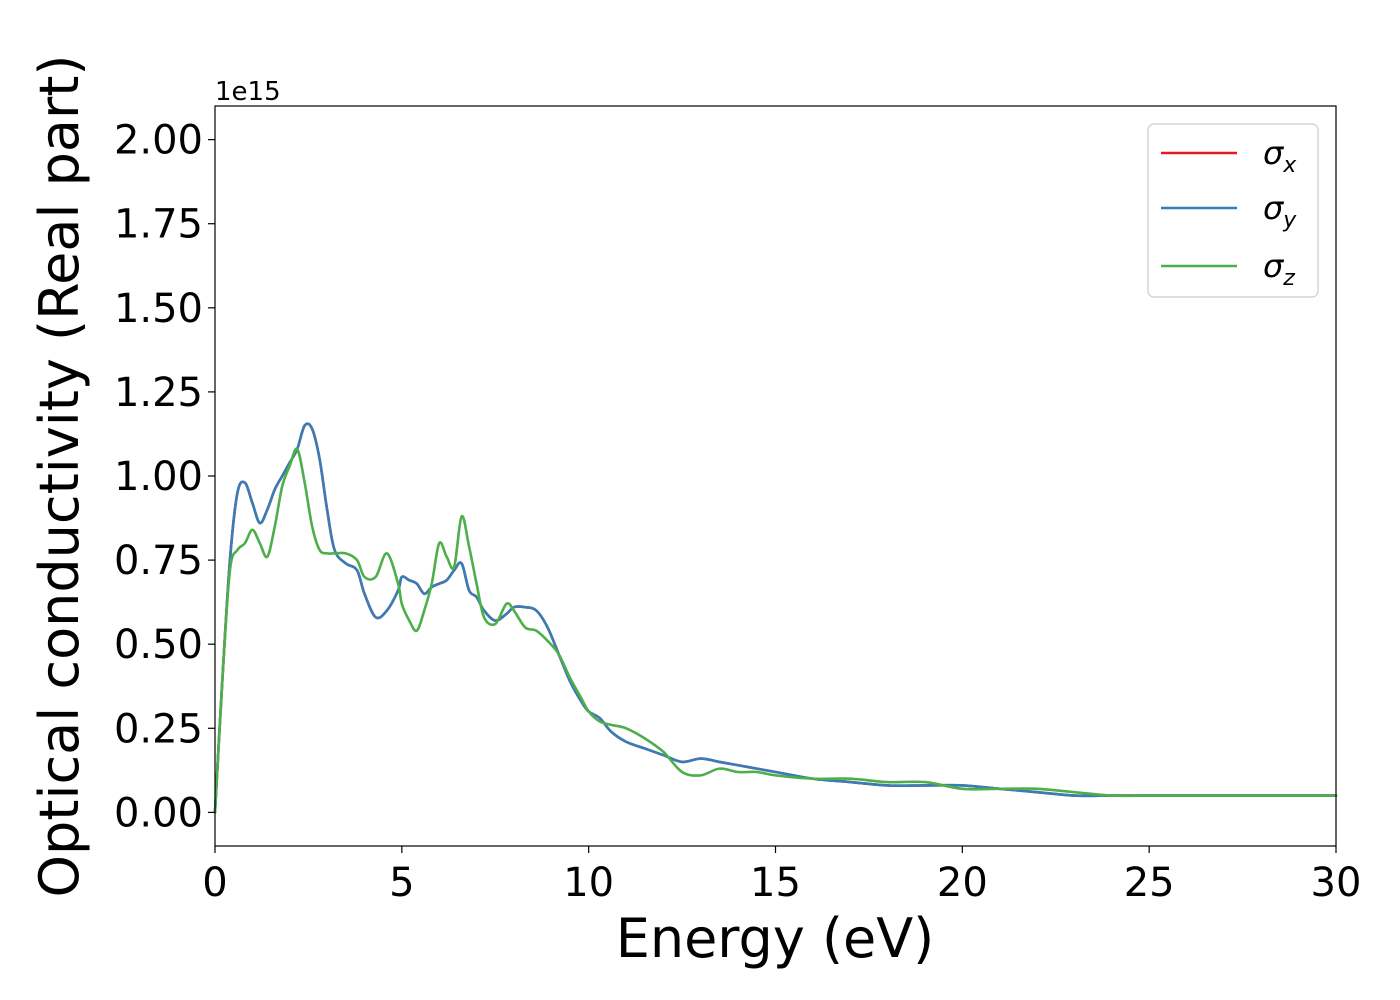  I want to click on y-tick-label: 0.50, so click(158, 645).